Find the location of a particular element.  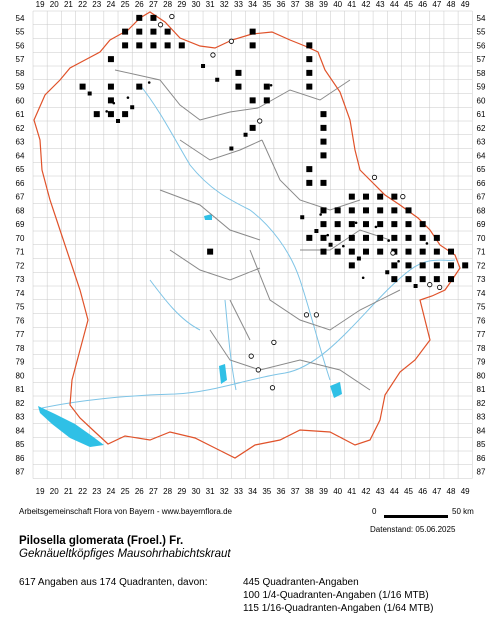

x-axis-label: 25 is located at coordinates (125, 4).